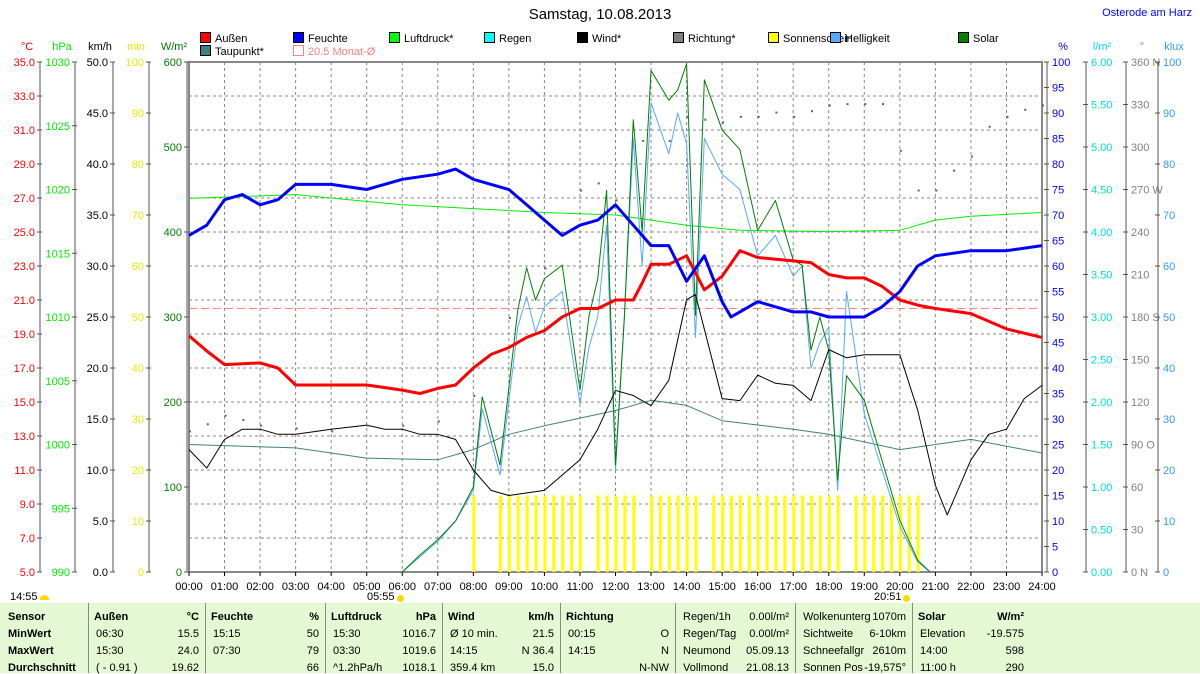 This screenshot has height=674, width=1200. Describe the element at coordinates (58, 254) in the screenshot. I see `axis-tick-press: 1015` at that location.